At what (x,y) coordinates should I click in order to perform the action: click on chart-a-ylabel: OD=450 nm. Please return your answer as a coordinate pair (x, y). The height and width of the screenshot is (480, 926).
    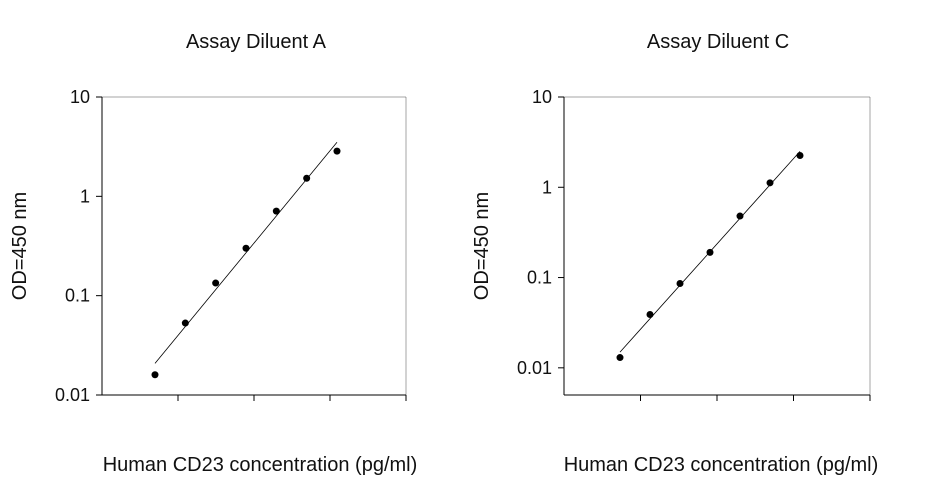
    Looking at the image, I should click on (20, 246).